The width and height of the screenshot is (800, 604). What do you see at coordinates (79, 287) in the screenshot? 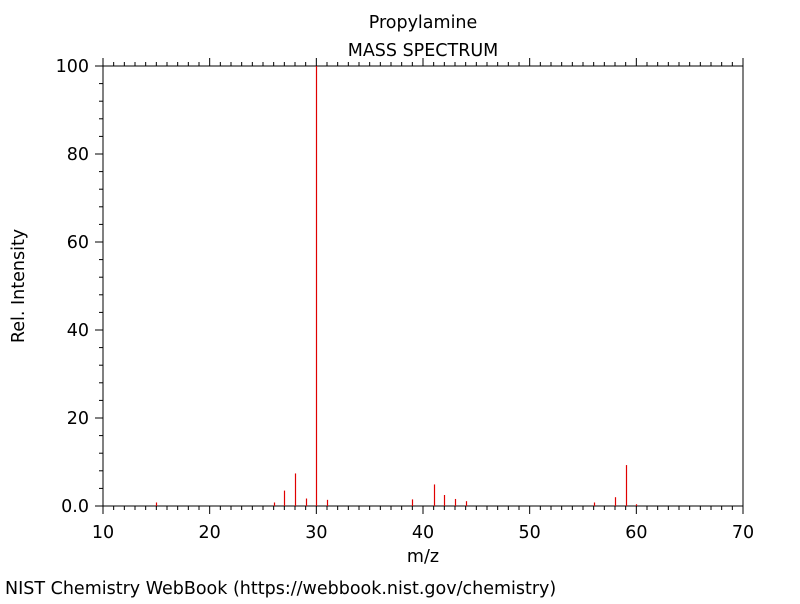
I see `y-axis: 0.0 20 40 60 80 100` at bounding box center [79, 287].